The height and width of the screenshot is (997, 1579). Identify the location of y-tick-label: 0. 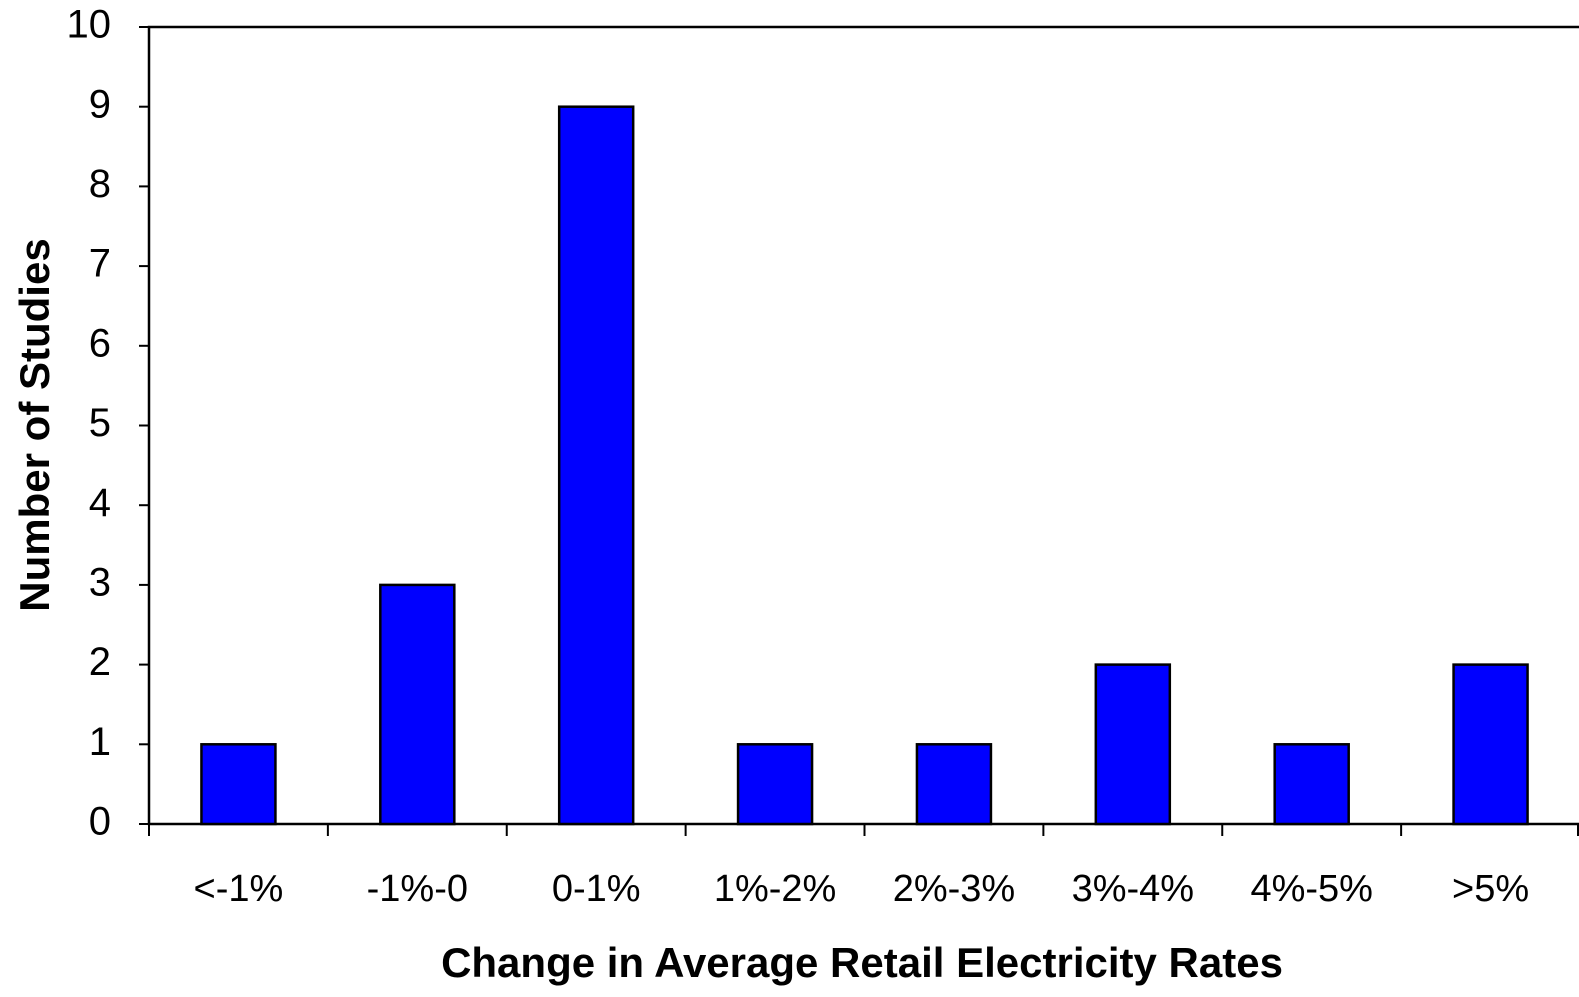
(100, 822).